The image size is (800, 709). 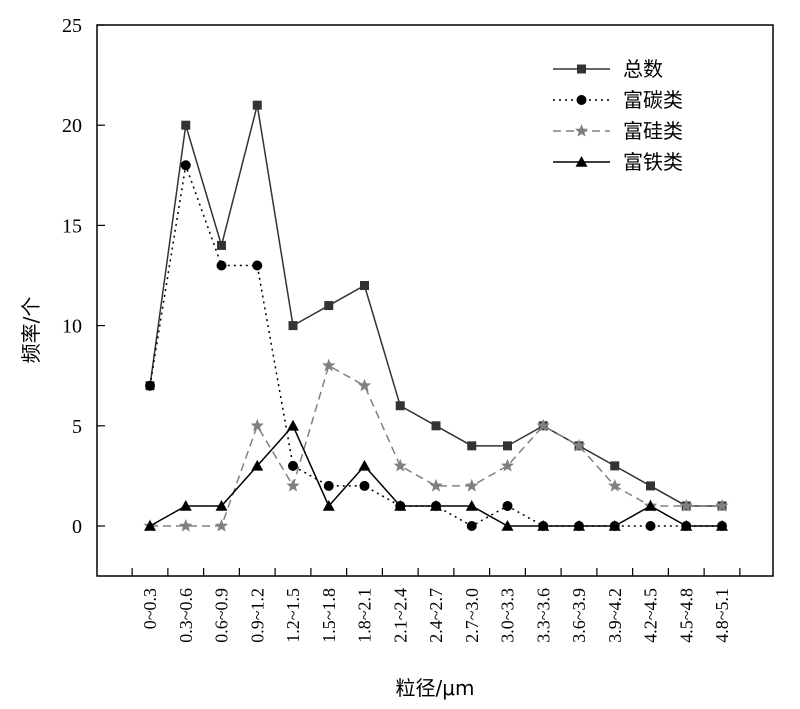 I want to click on legend-label: 总数, so click(x=643, y=69).